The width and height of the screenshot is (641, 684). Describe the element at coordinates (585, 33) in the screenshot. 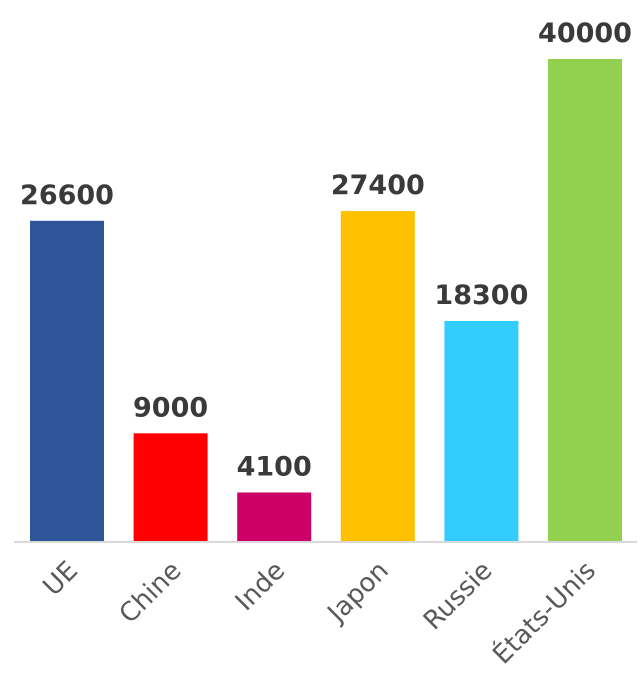

I see `value-label: 40000` at that location.